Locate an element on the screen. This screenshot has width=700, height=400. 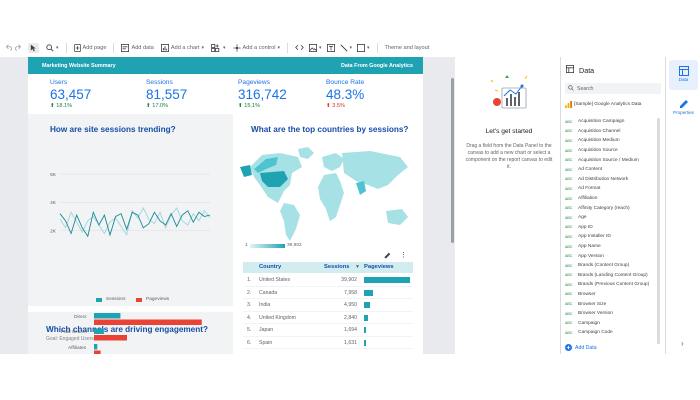
zoom-button: ▾ is located at coordinates (52, 47).